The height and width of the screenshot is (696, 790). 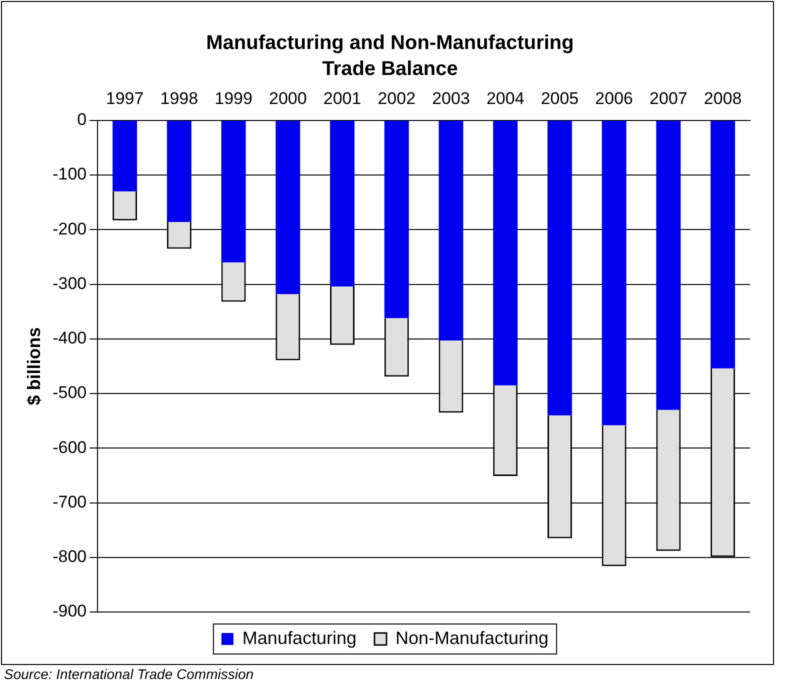 What do you see at coordinates (34, 366) in the screenshot?
I see `y-axis-title: $ billions` at bounding box center [34, 366].